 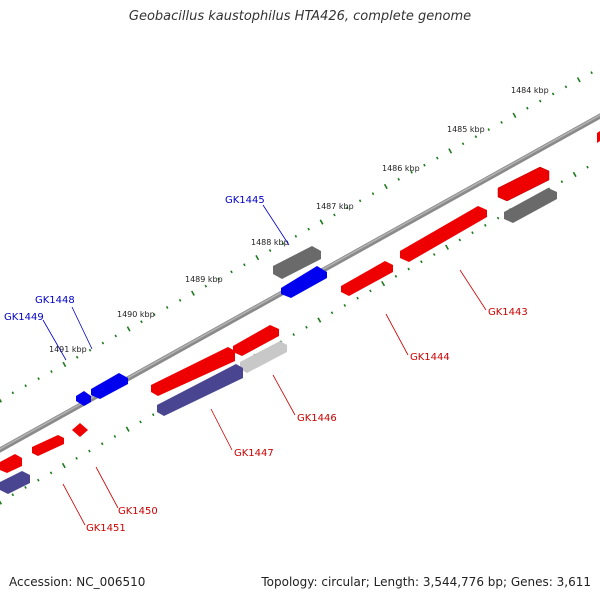 I want to click on ruler-label: 1490 kbp, so click(x=136, y=314).